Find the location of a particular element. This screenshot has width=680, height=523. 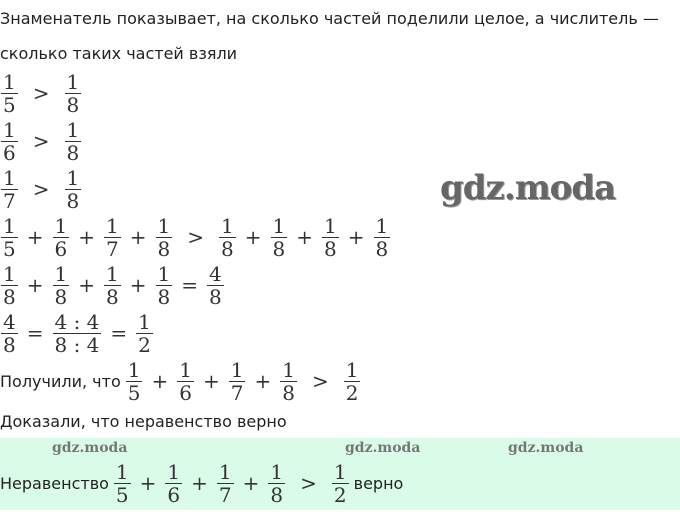

math-line: 1 5 +1 6 +1 7 +1 8 >1 8 +1 8 +1 8 +1 8 is located at coordinates (195, 237).